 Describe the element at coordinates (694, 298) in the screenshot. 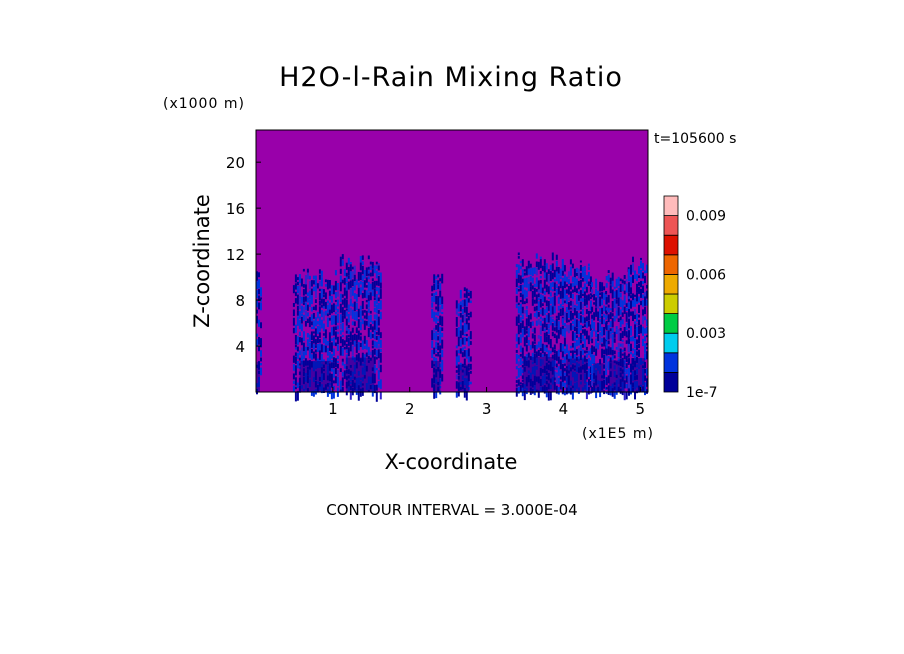

I see `colorbar: 1e-7 0.003 0.006 0.009` at that location.